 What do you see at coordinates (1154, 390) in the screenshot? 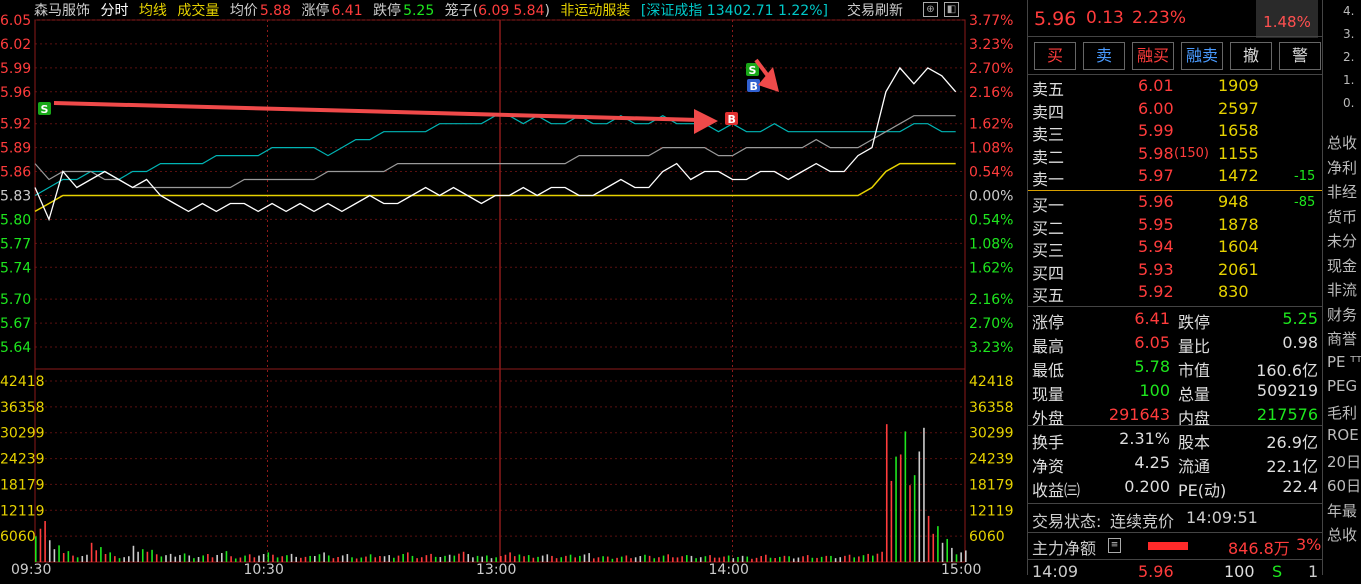
I see `stat-value: 100` at bounding box center [1154, 390].